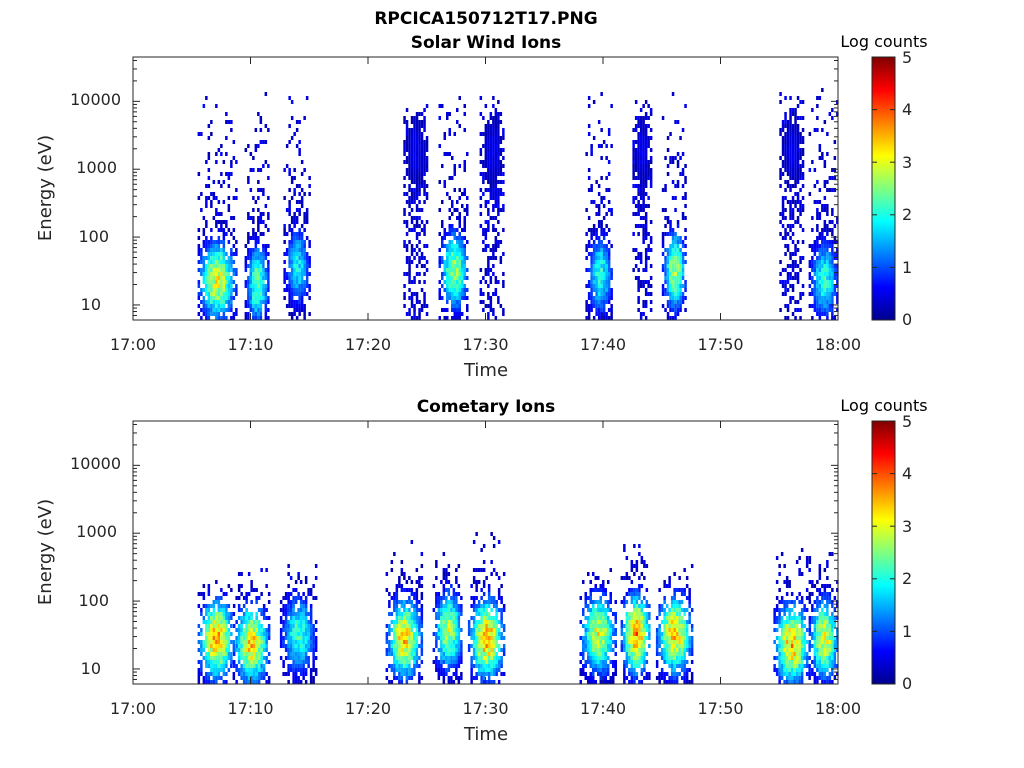 The image size is (1024, 768). I want to click on colorbar-tick-label: 0, so click(907, 319).